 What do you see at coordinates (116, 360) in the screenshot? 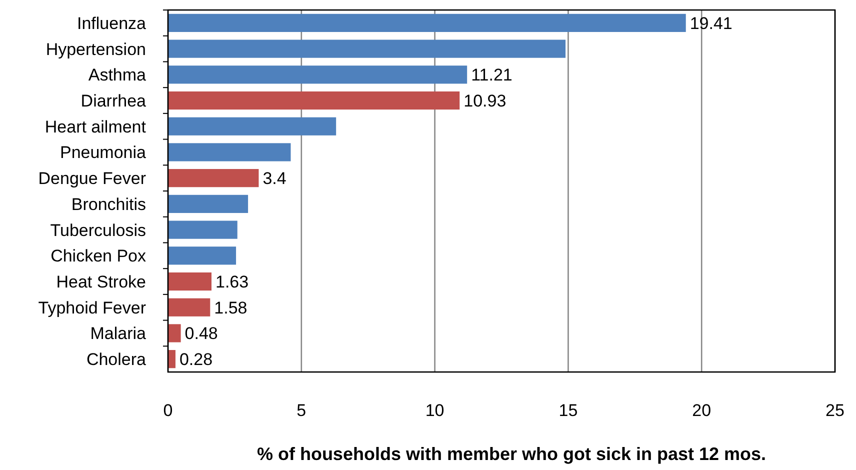
I see `y-tick-label: Cholera` at bounding box center [116, 360].